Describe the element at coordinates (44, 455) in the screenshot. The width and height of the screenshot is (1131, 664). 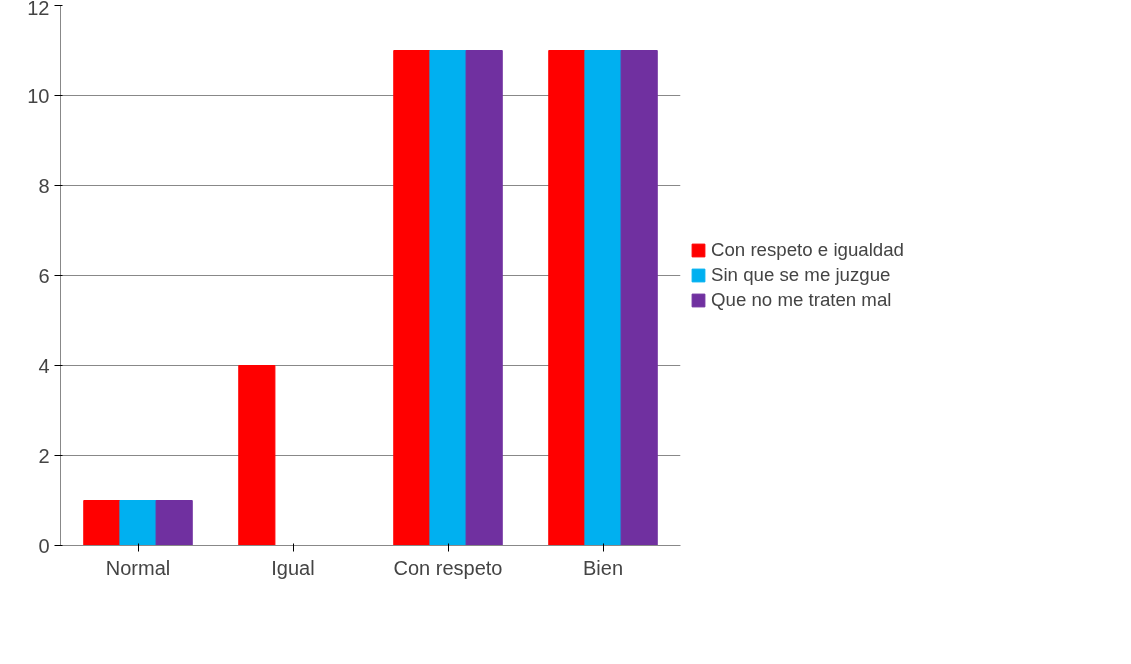
I see `y-tick-label: 2` at that location.